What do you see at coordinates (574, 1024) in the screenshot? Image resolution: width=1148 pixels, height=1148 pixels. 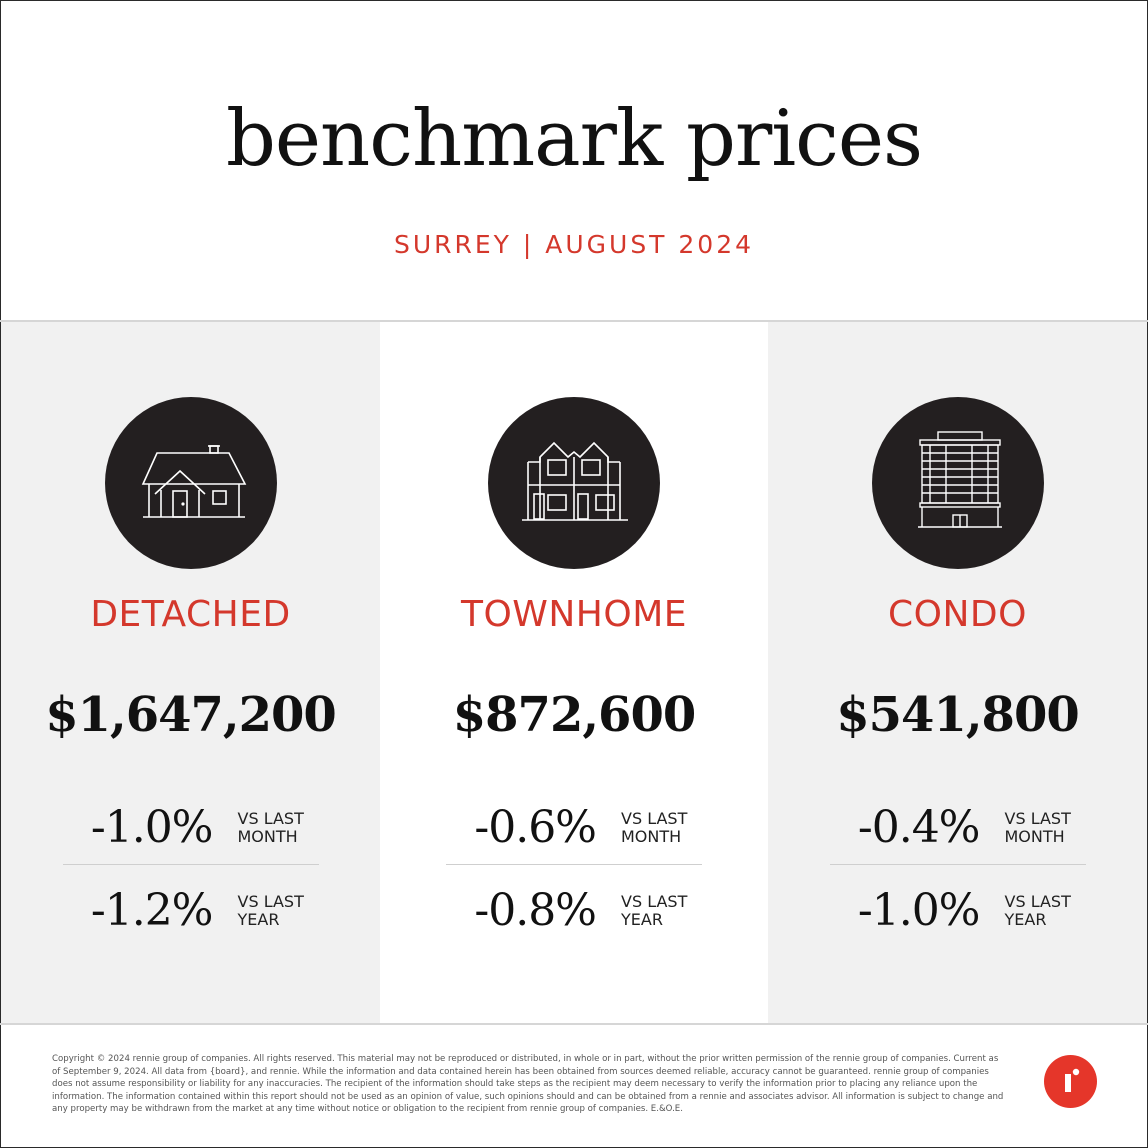 I see `footer-divider` at bounding box center [574, 1024].